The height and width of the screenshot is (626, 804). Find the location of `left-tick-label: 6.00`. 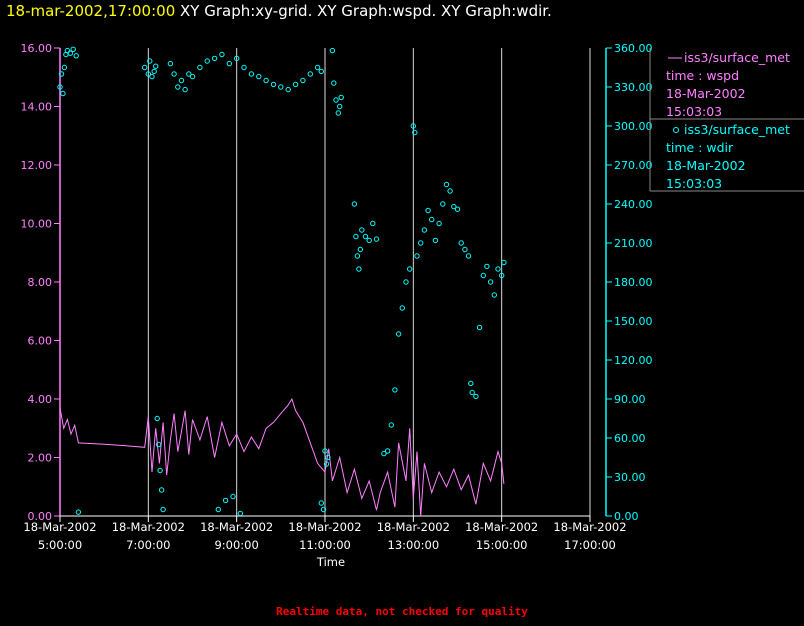

left-tick-label: 6.00 is located at coordinates (40, 341).